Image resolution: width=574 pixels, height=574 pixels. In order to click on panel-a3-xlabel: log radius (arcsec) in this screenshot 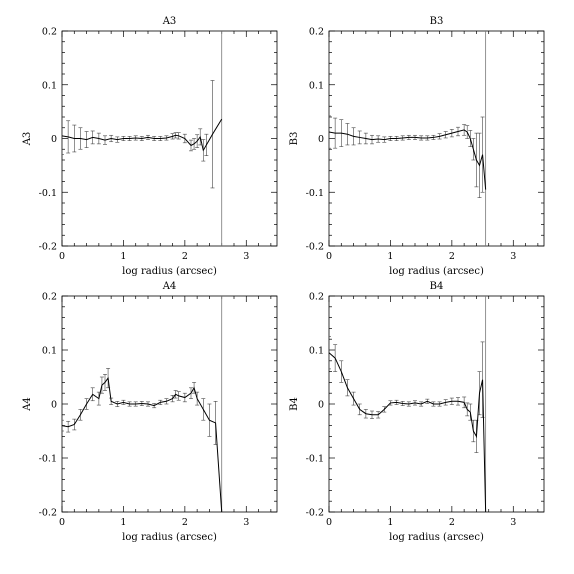, I will do `click(169, 271)`.